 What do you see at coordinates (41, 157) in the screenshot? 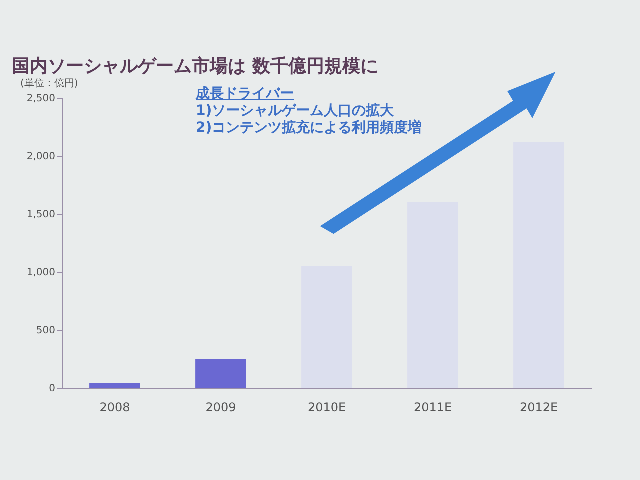
I see `y-tick-label: 2,000` at bounding box center [41, 157].